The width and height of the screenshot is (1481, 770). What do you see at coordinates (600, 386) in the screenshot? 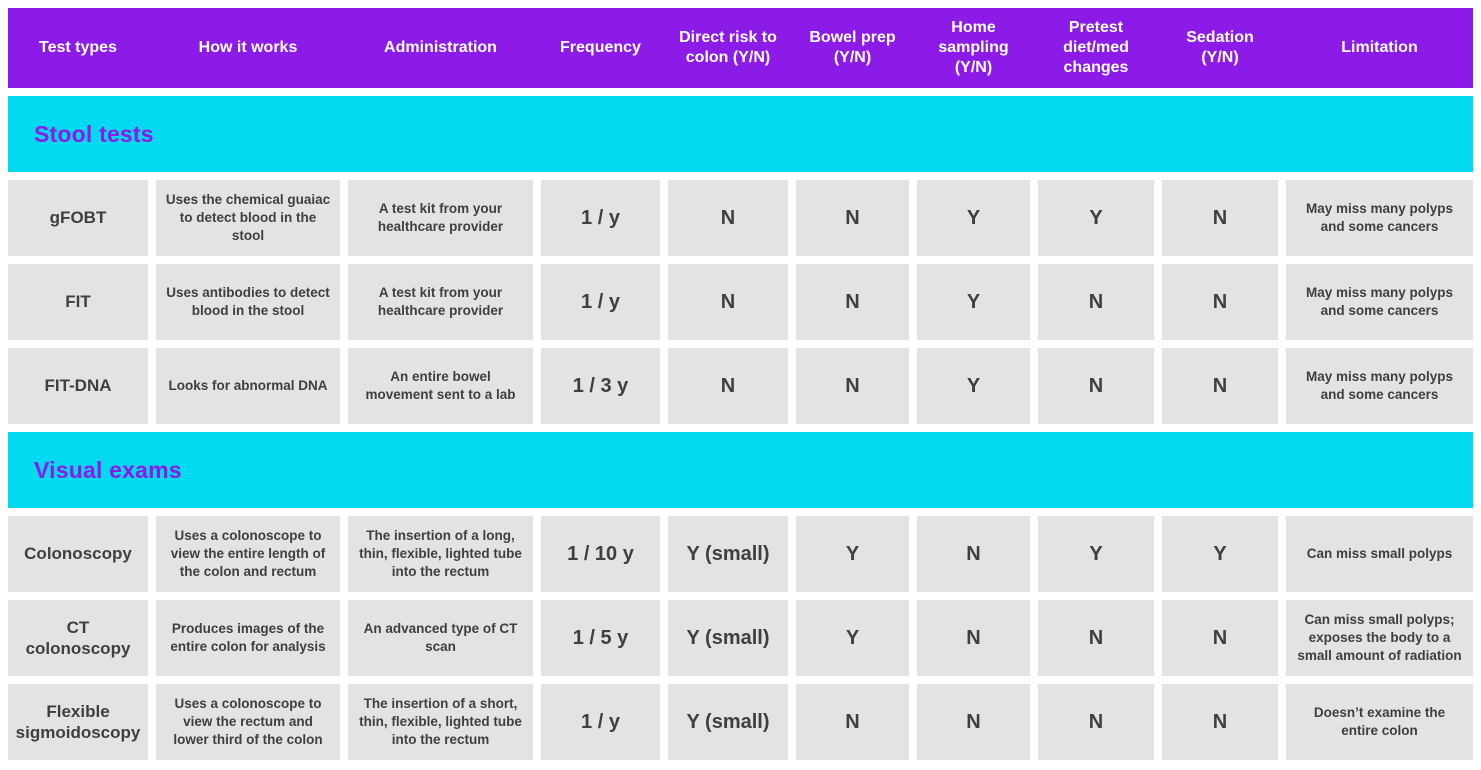
I see `frequency-cell: 1 / 3 y` at bounding box center [600, 386].